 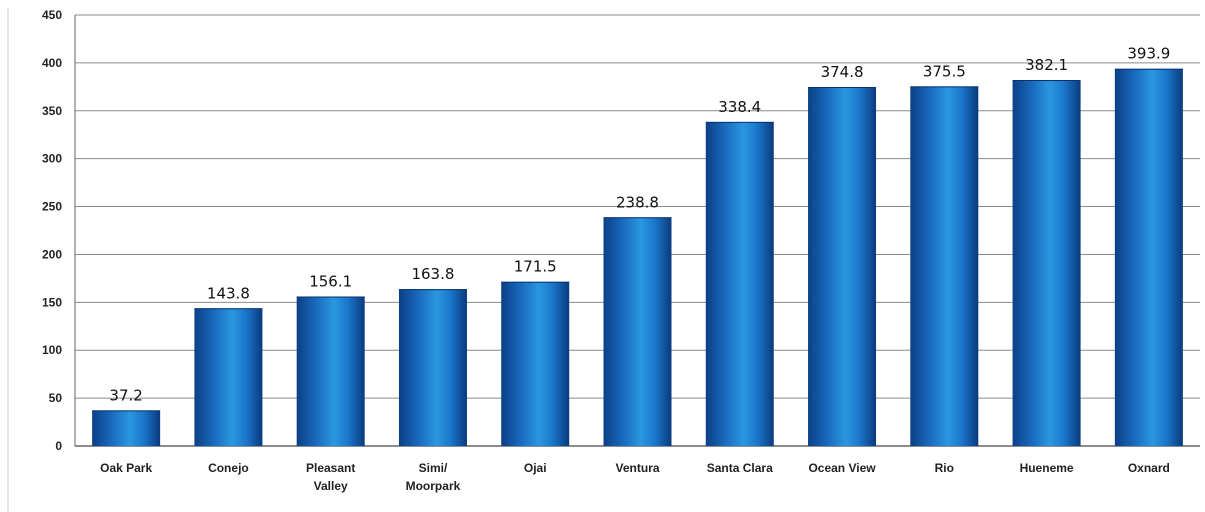 I want to click on data-label: 238.8, so click(x=637, y=202).